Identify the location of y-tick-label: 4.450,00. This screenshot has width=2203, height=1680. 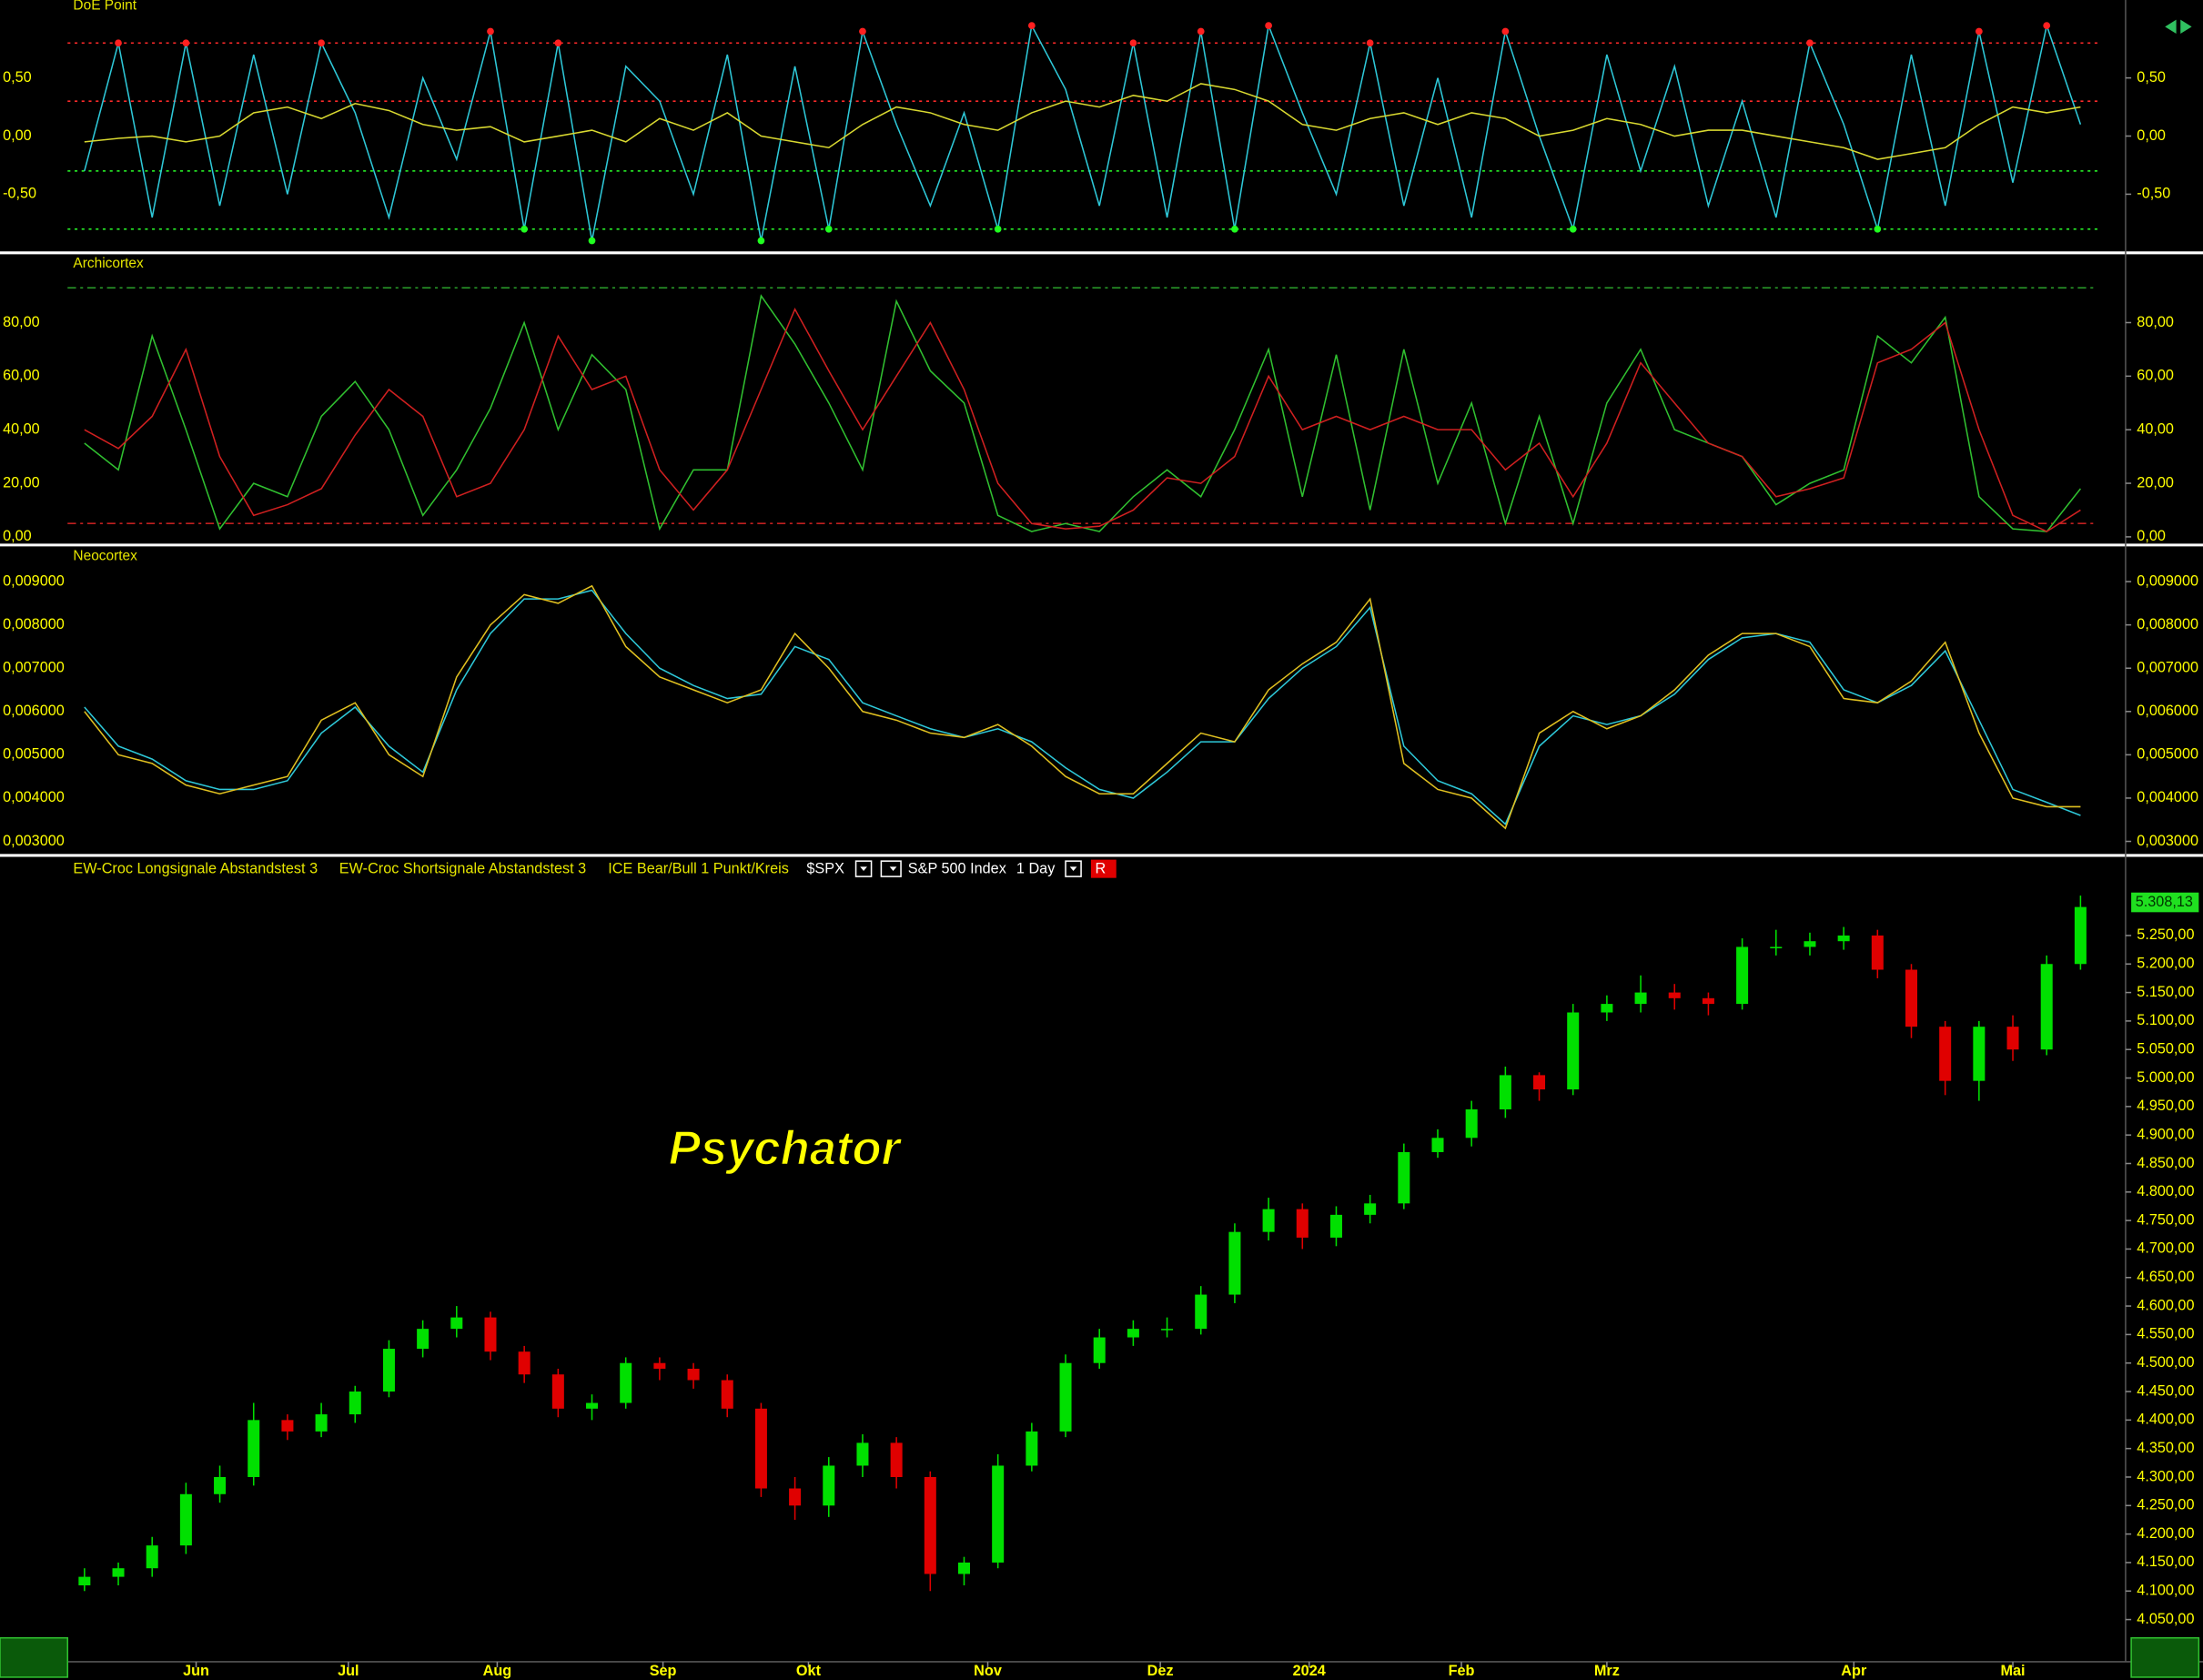
(2165, 1390).